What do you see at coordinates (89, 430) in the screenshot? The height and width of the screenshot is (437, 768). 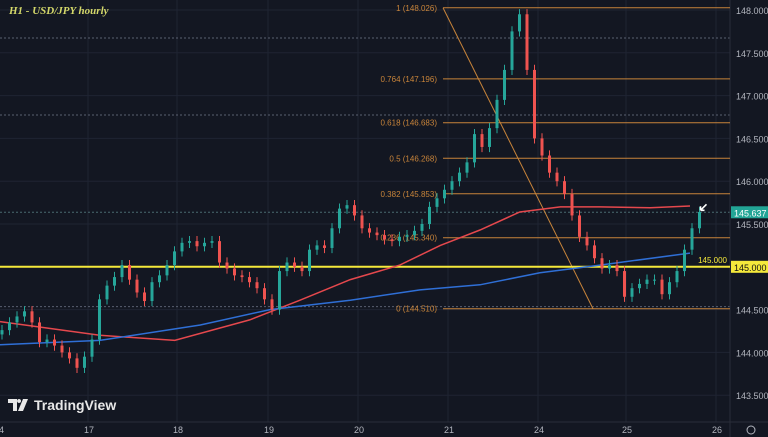 I see `time-tick-label: 17` at bounding box center [89, 430].